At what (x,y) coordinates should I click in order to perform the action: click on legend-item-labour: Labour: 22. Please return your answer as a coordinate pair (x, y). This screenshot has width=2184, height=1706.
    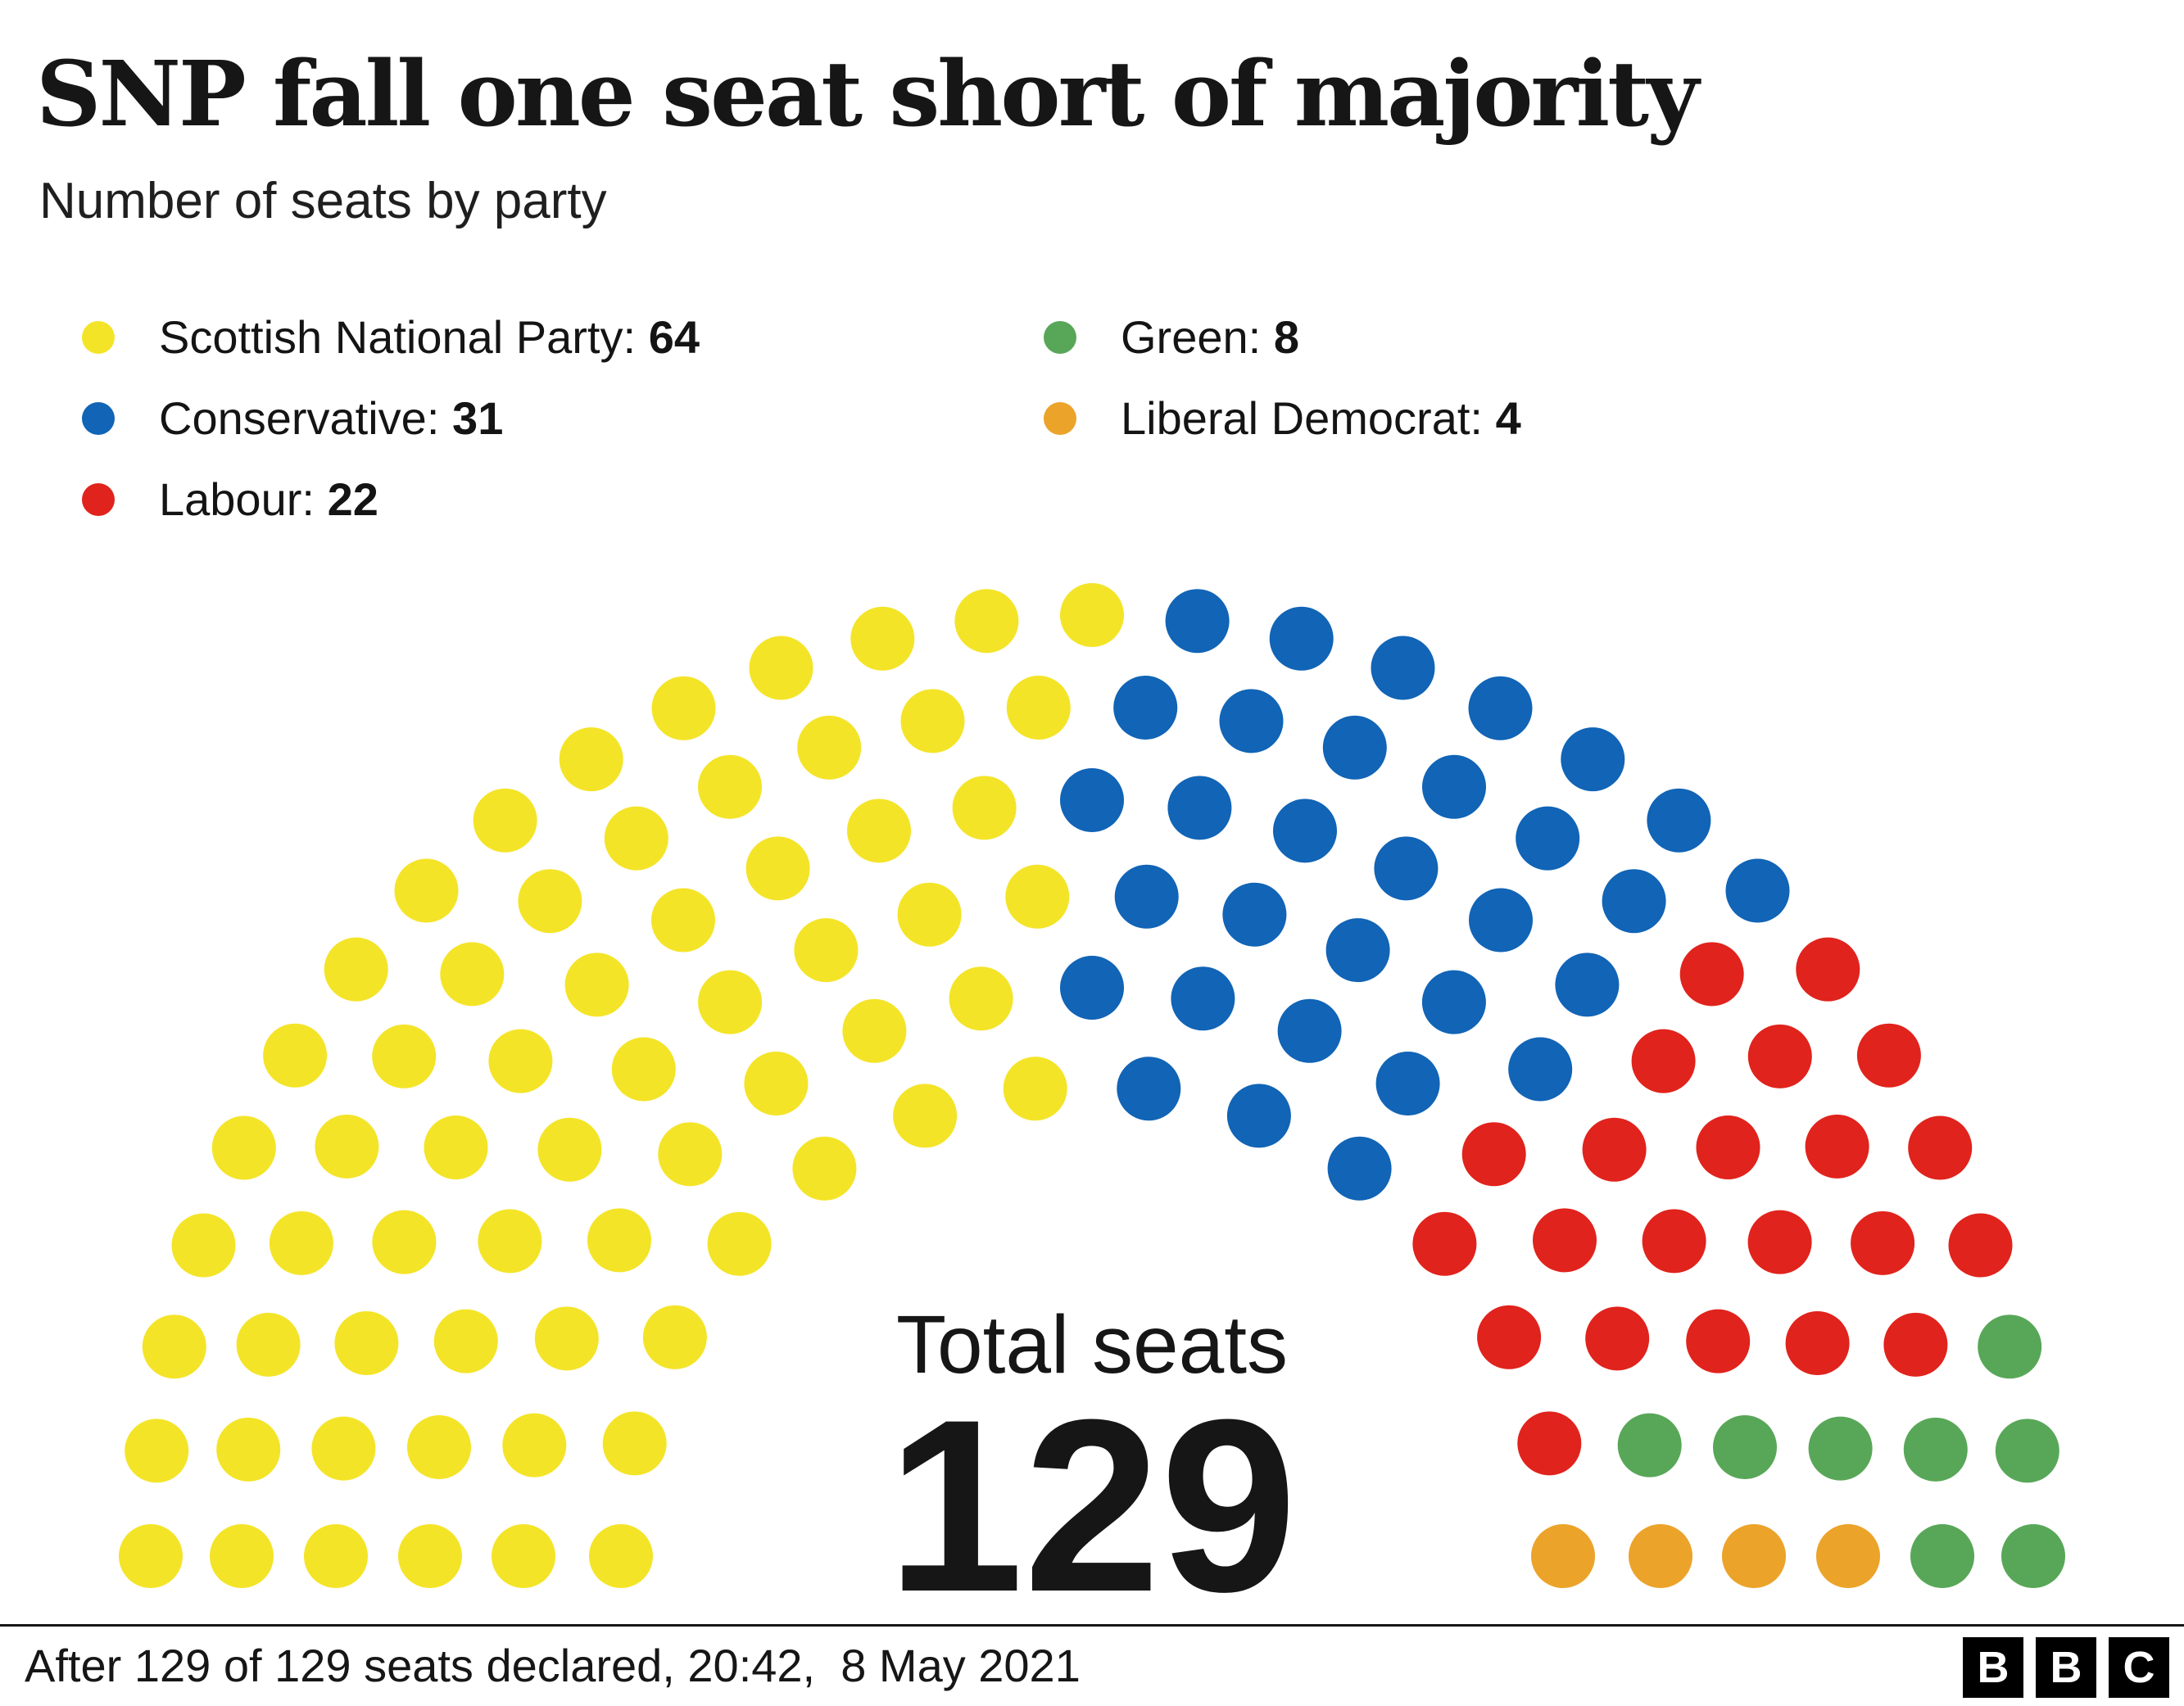
    Looking at the image, I should click on (391, 499).